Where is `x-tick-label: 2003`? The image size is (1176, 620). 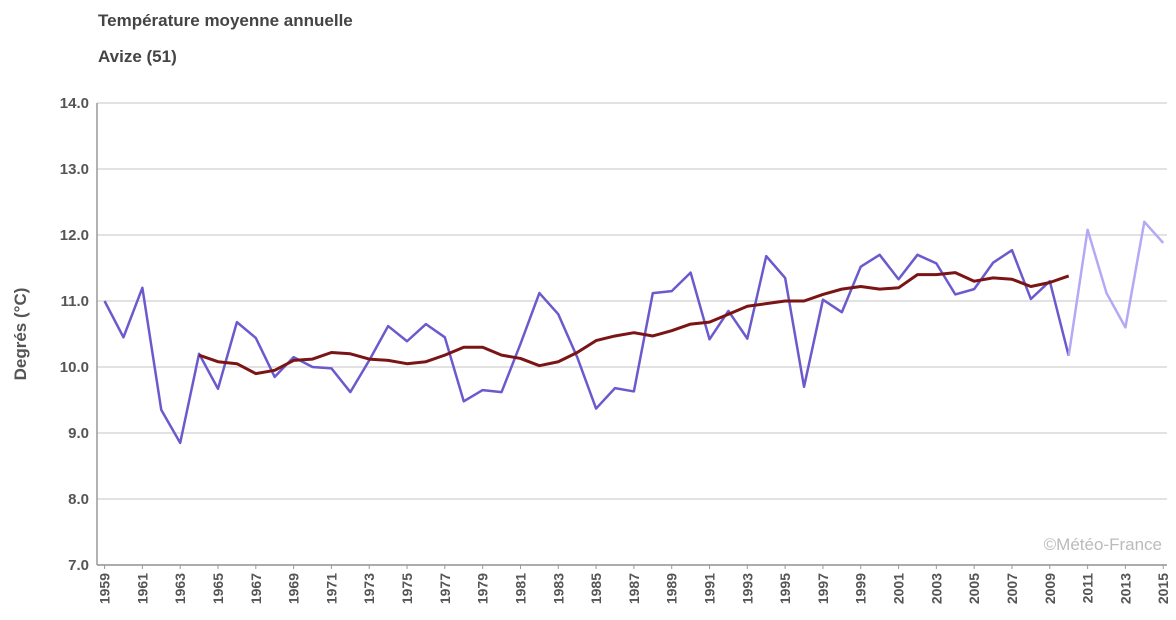 x-tick-label: 2003 is located at coordinates (936, 588).